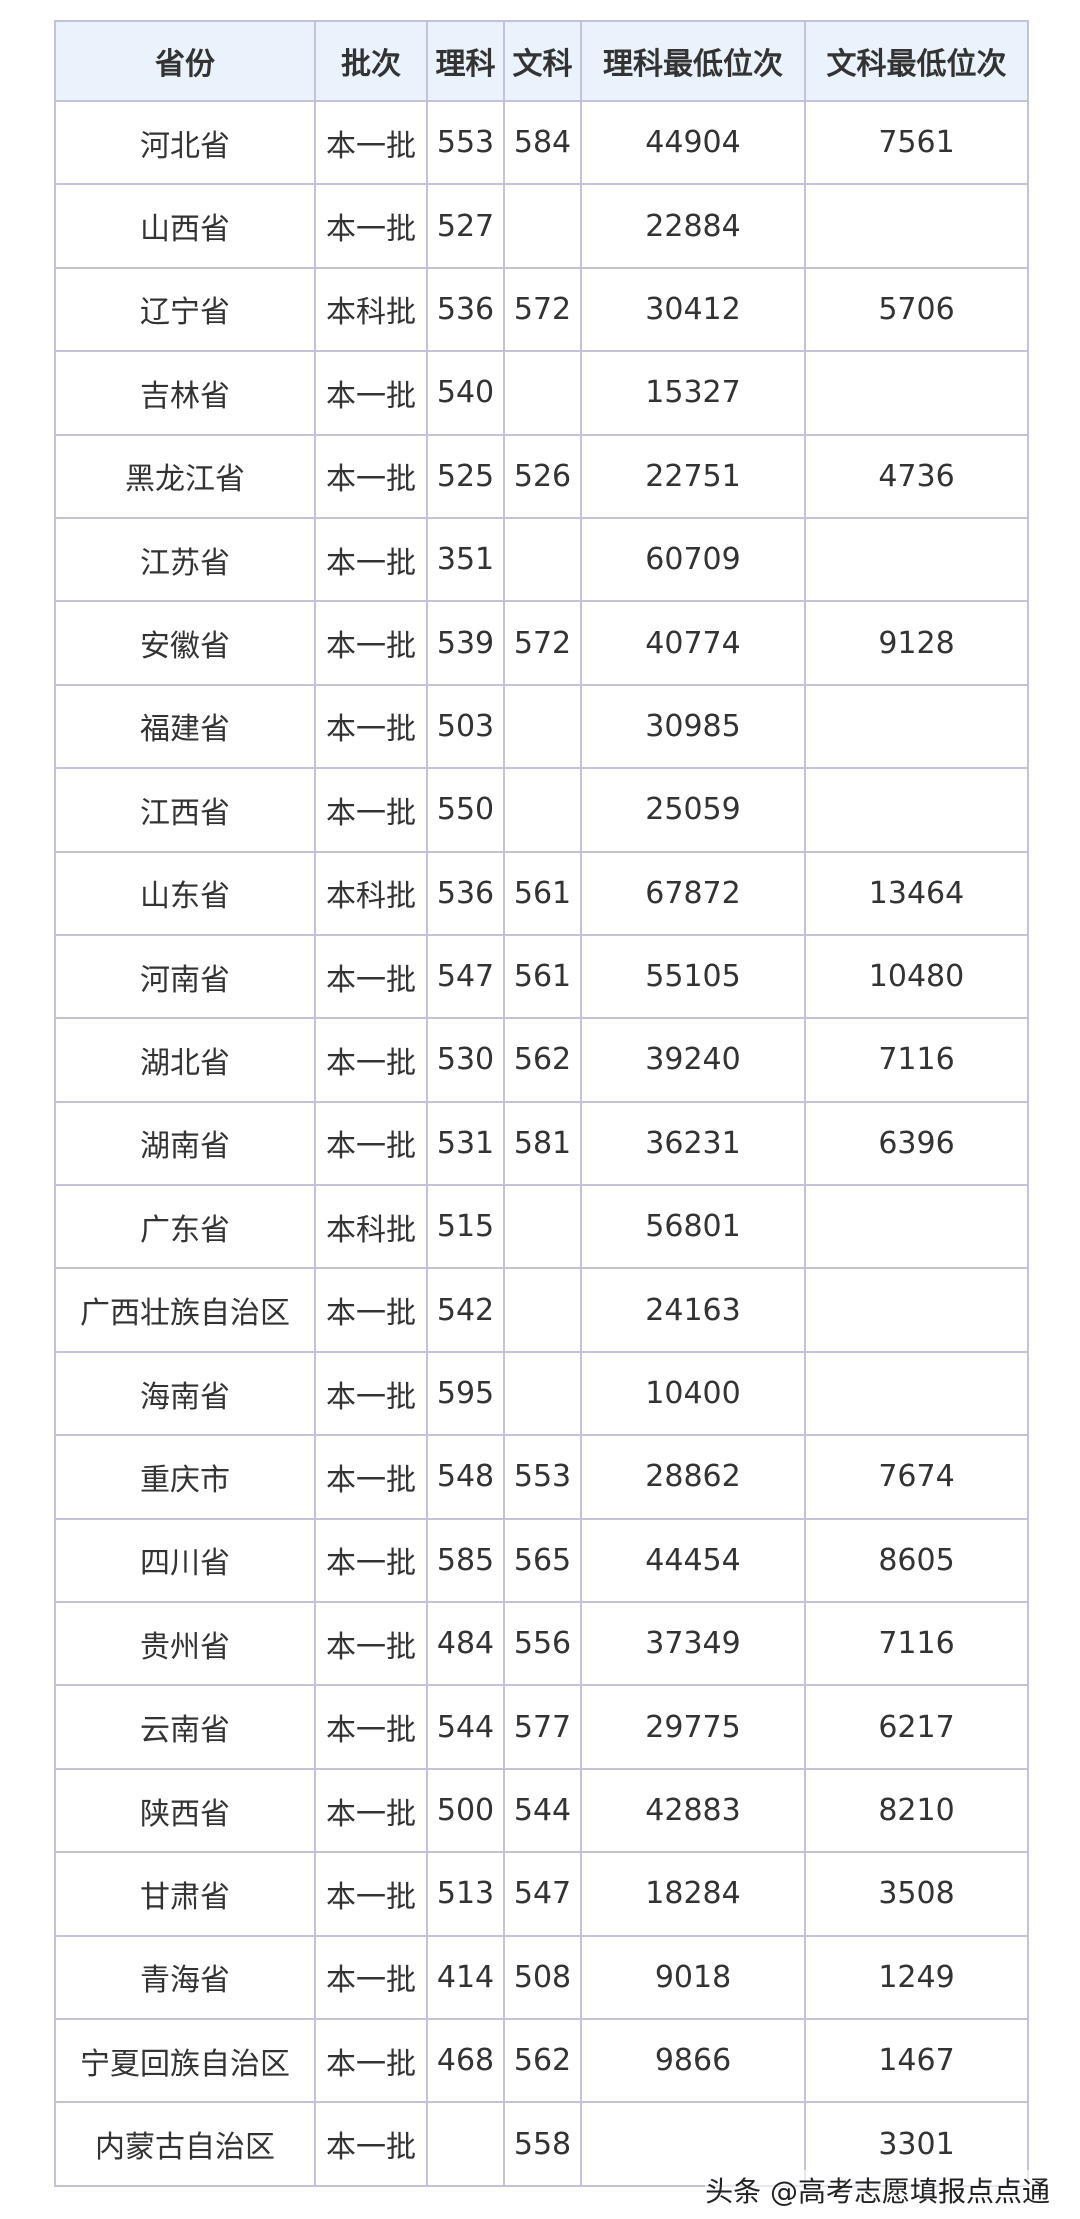 The height and width of the screenshot is (2219, 1080). I want to click on table-cell: 42883, so click(693, 1810).